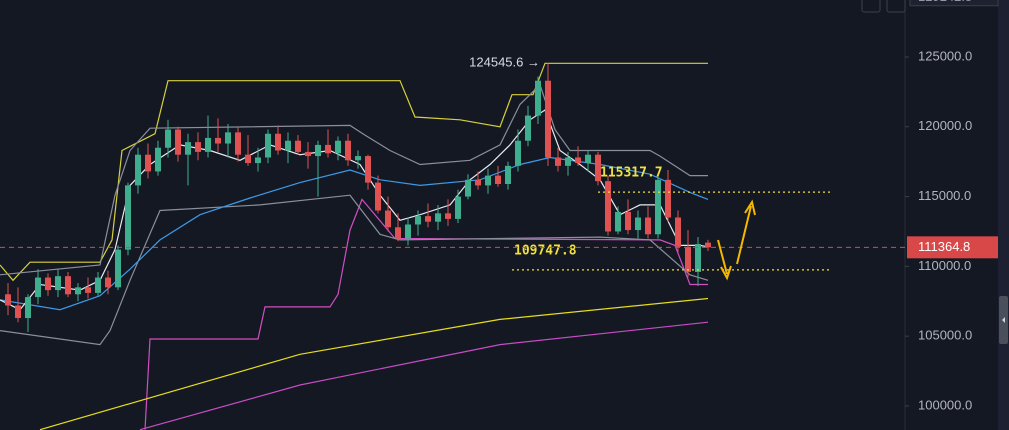  I want to click on y-tick-label: 110000.0, so click(944, 265).